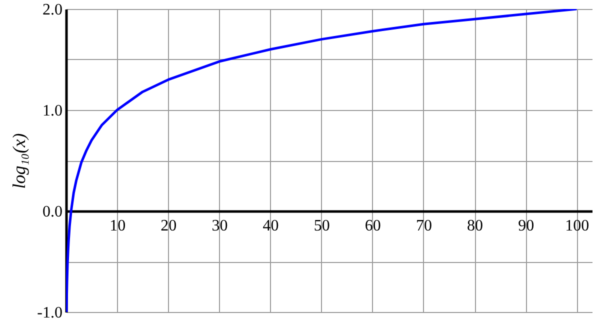 This screenshot has width=600, height=323. I want to click on x-tick-label: 50, so click(322, 226).